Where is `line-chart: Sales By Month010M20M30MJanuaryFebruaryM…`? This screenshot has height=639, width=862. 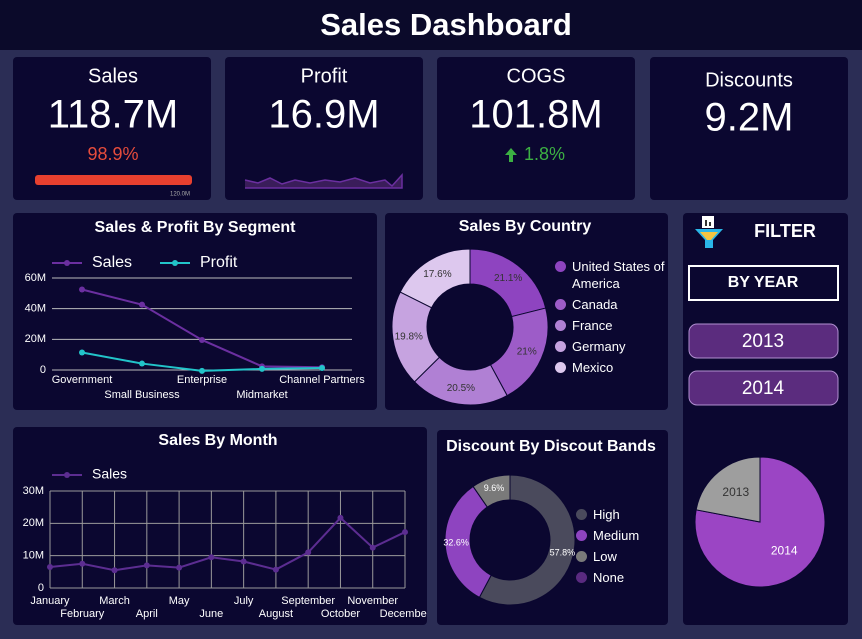 line-chart: Sales By Month010M20M30MJanuaryFebruaryM… is located at coordinates (227, 526).